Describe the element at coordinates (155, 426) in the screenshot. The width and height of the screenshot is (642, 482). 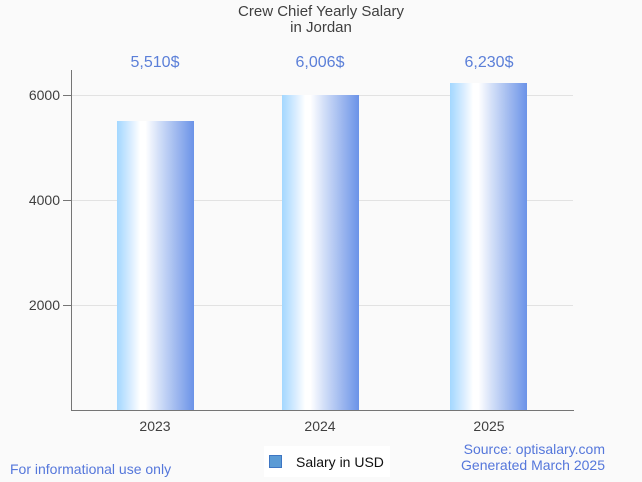
I see `x-axis-label-2023: 2023` at that location.